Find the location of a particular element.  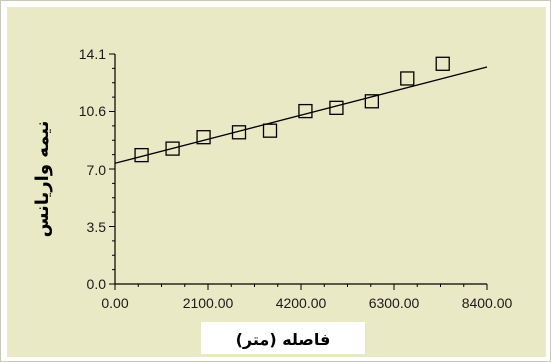

x-tick-label: 0.00 is located at coordinates (114, 303).